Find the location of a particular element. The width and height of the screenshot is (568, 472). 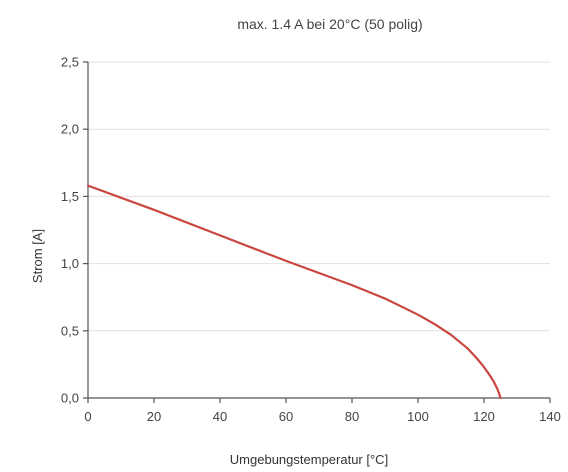

y-tick-label: 0,0 is located at coordinates (70, 398).